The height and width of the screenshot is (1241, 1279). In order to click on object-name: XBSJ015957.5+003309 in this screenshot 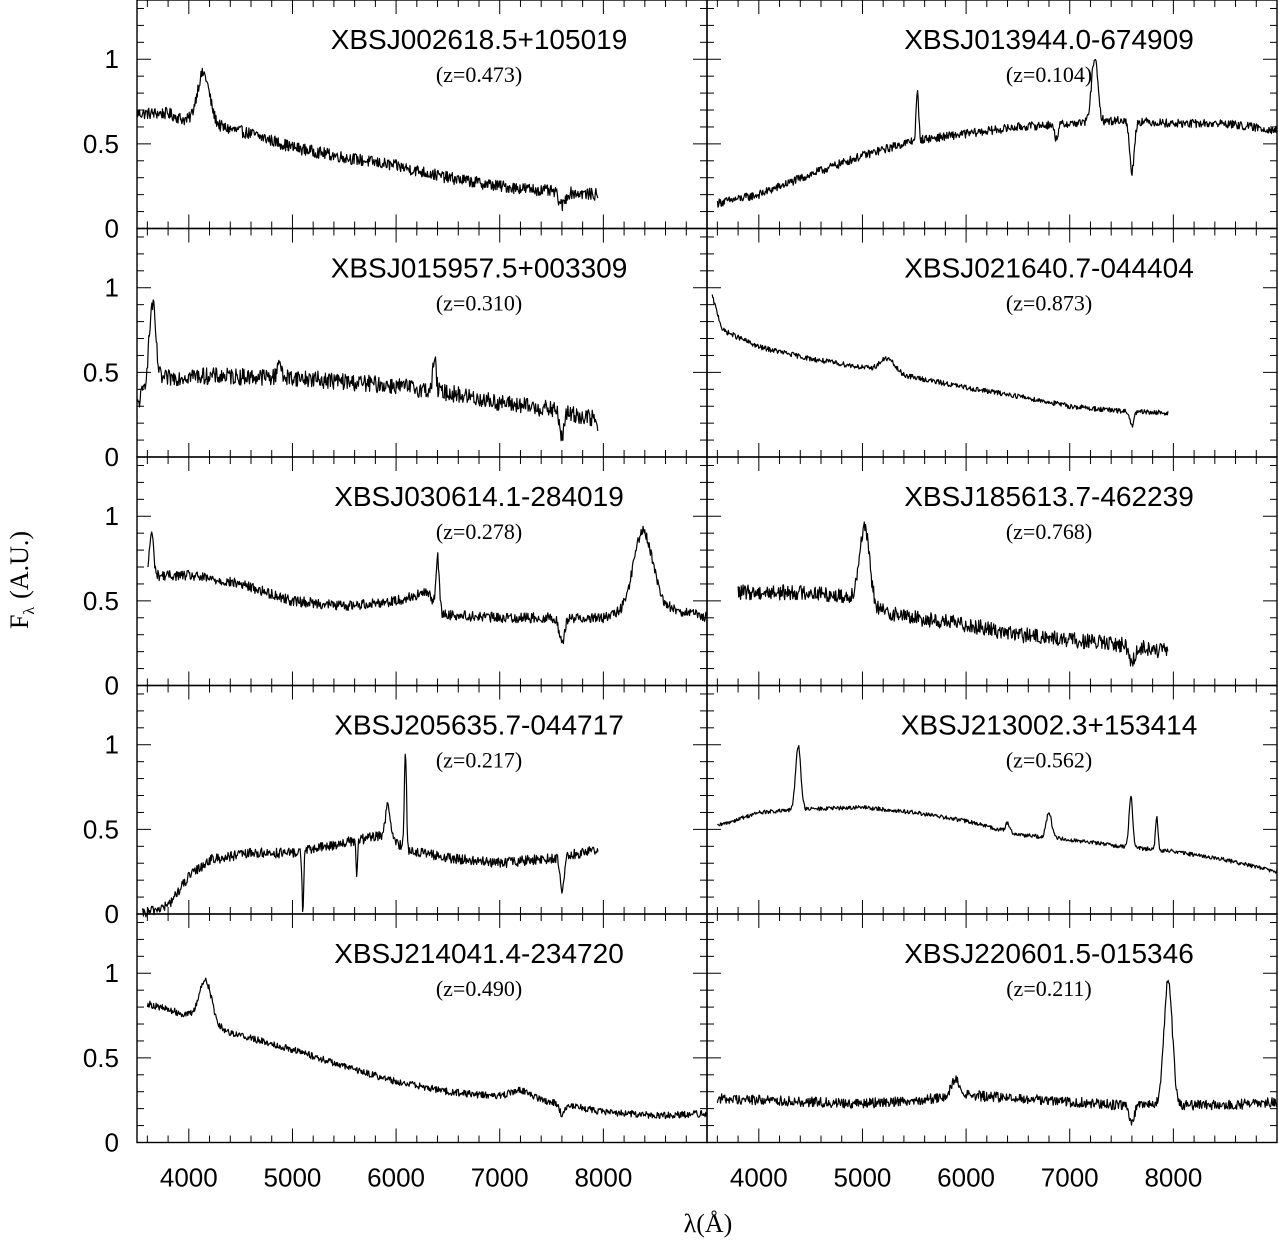, I will do `click(479, 268)`.